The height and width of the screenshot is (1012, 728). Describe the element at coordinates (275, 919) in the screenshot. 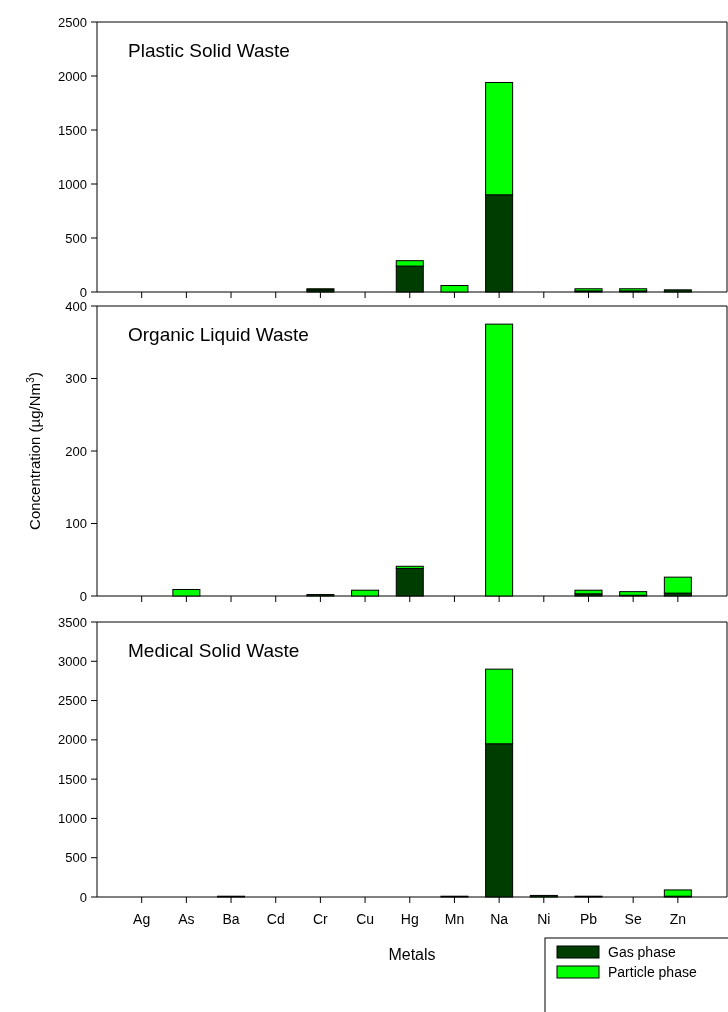

I see `x-tick-label: Cd` at that location.